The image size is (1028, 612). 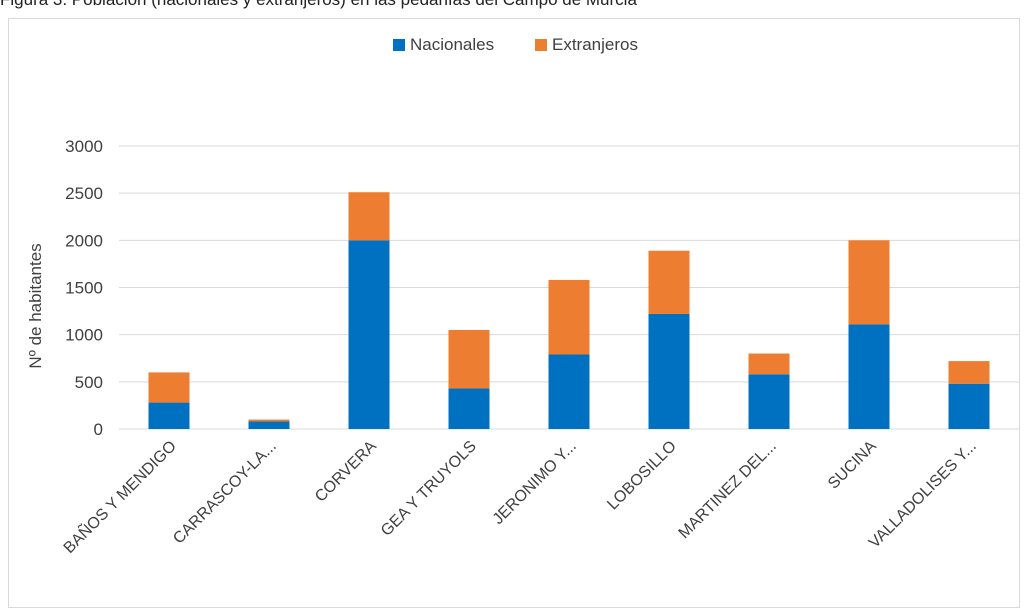 What do you see at coordinates (541, 45) in the screenshot?
I see `legend-swatch-extranjeros` at bounding box center [541, 45].